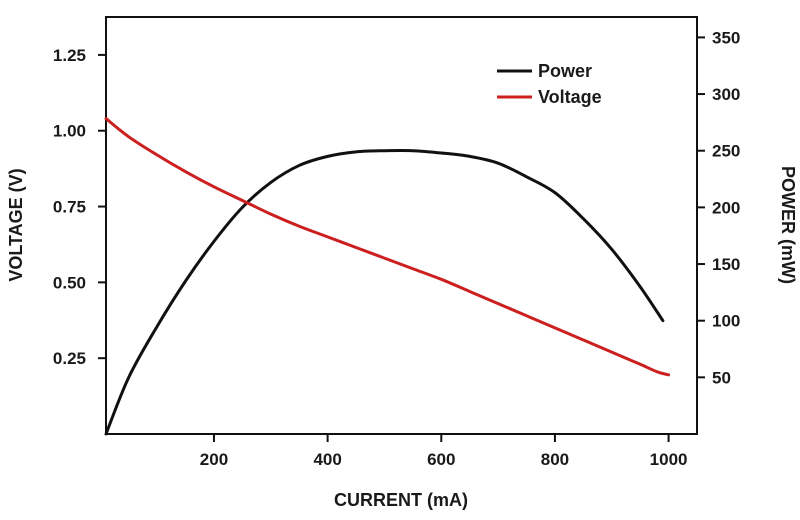  I want to click on legend-label-voltage: Voltage, so click(570, 97).